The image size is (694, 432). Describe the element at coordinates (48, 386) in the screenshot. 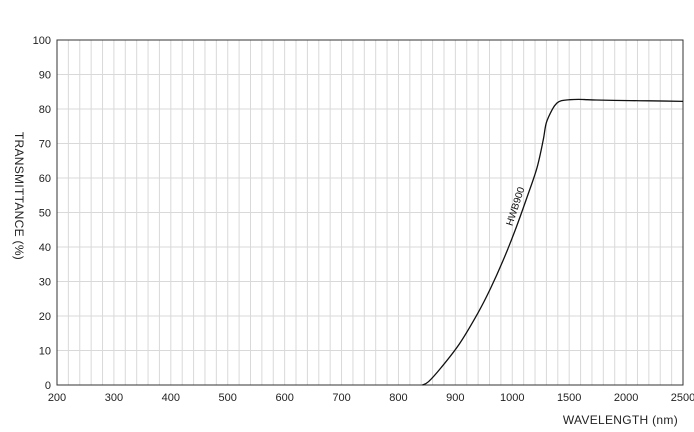

I see `y-tick-label: 0` at that location.